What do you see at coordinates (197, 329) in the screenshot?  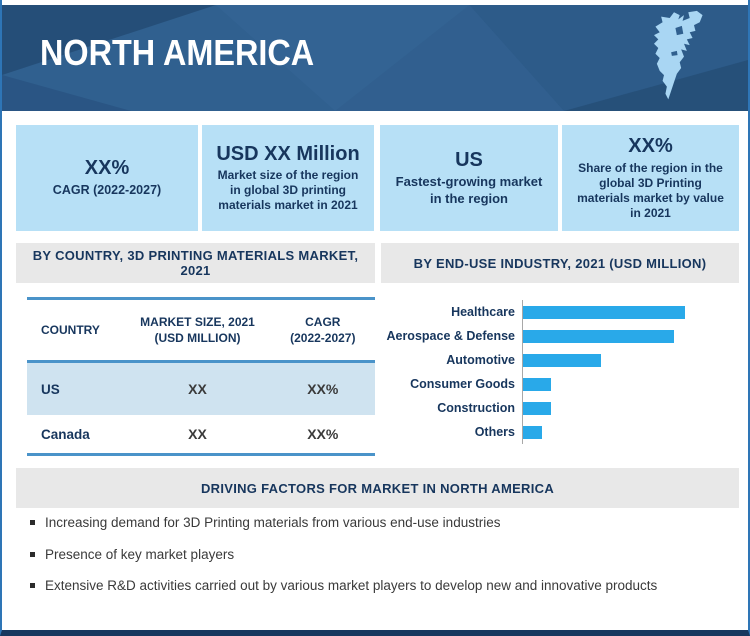 I see `column-header-market-size: MARKET SIZE, 2021 (USD MILLION)` at bounding box center [197, 329].